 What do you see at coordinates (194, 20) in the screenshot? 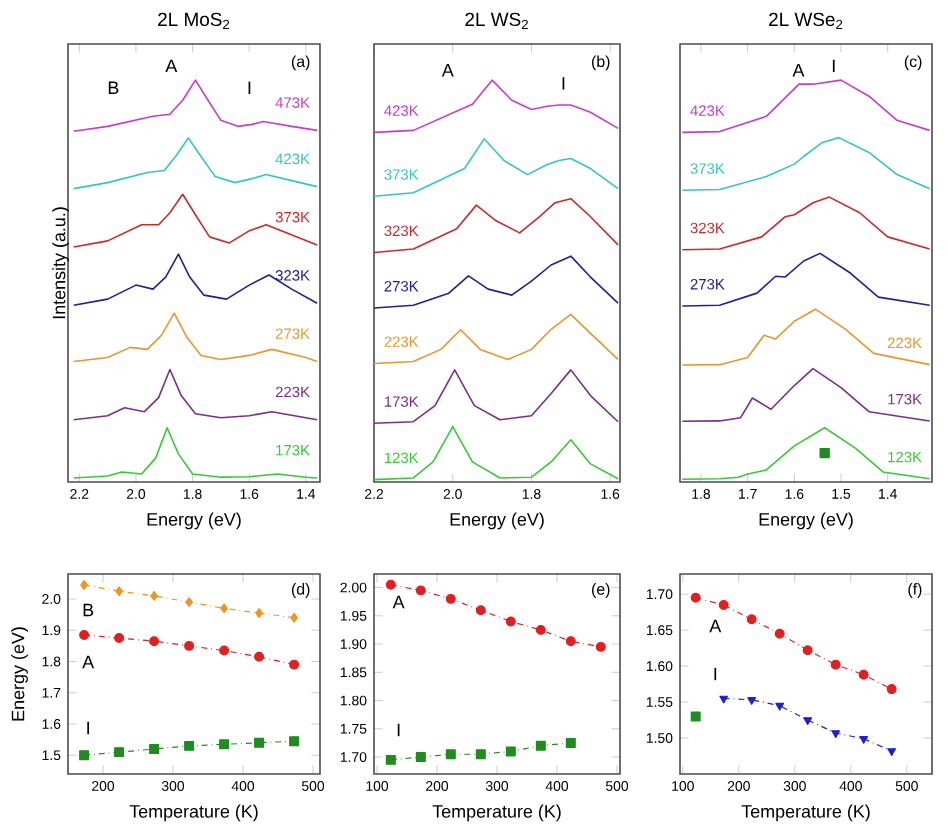
I see `chart-title: 2L MoS$_{2}$` at bounding box center [194, 20].